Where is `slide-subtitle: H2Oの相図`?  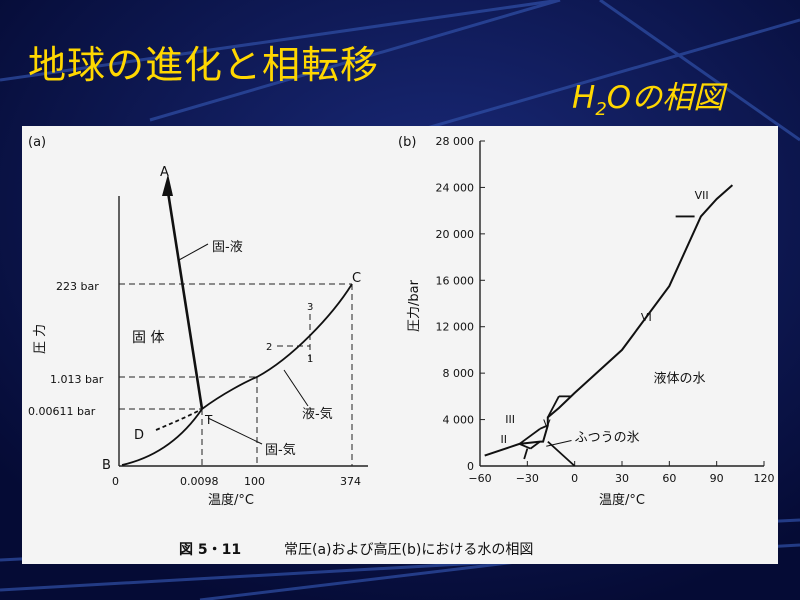
slide-subtitle: H2Oの相図 is located at coordinates (648, 96).